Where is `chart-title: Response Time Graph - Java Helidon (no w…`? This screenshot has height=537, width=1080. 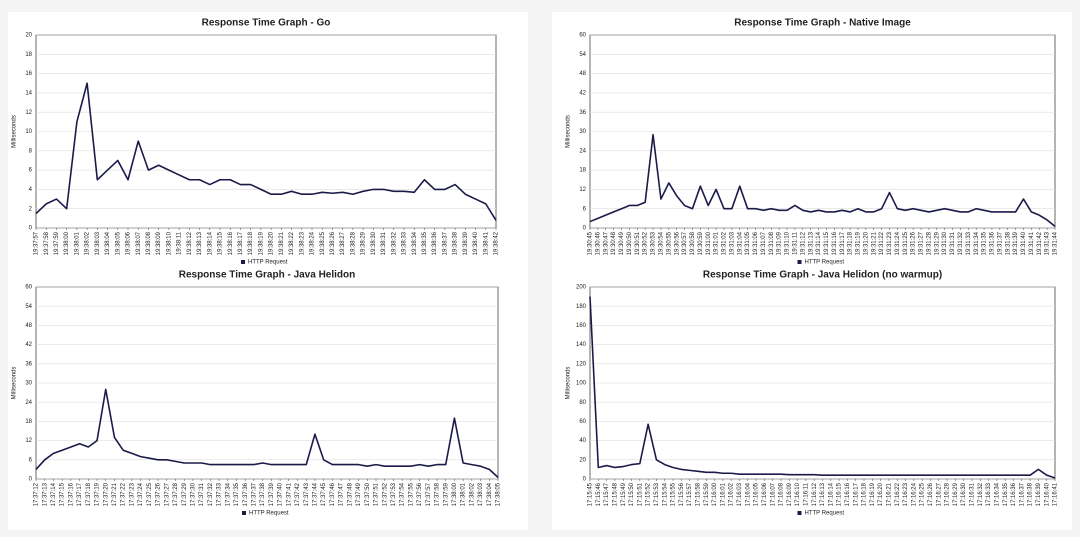 chart-title: Response Time Graph - Java Helidon (no w… is located at coordinates (822, 275).